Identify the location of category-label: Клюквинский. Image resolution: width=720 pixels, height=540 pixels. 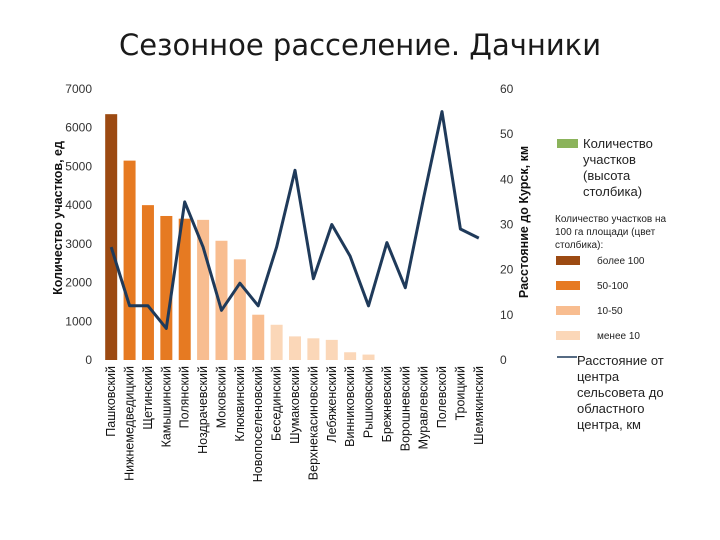
(240, 404).